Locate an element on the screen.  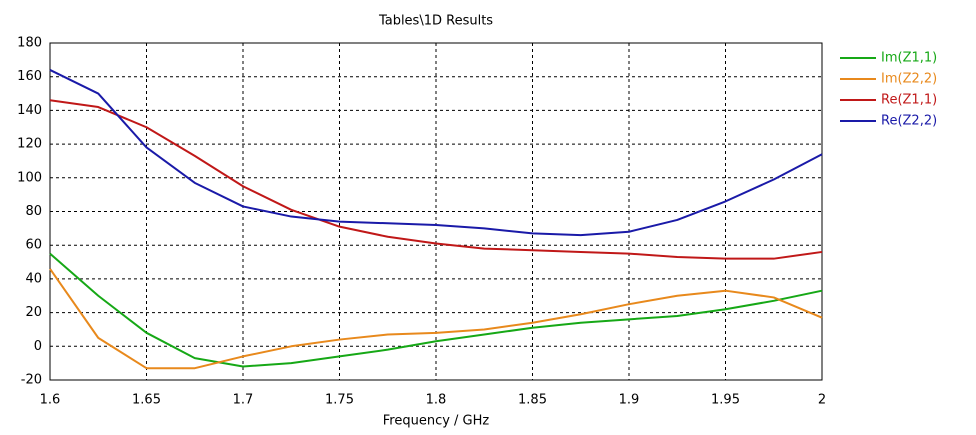
x-tick-label: 1.95 is located at coordinates (725, 400).